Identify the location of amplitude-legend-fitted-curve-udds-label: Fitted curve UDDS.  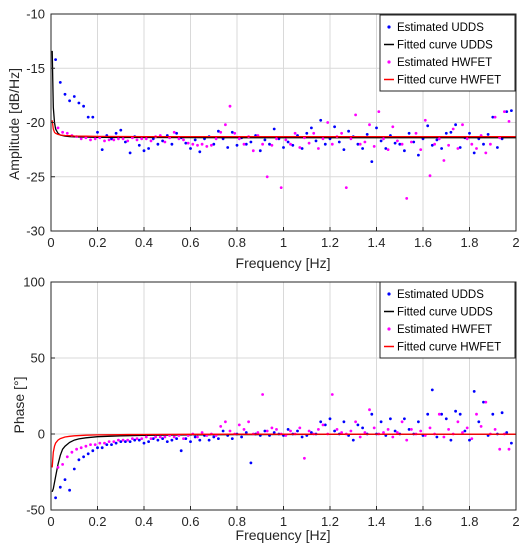
(445, 46).